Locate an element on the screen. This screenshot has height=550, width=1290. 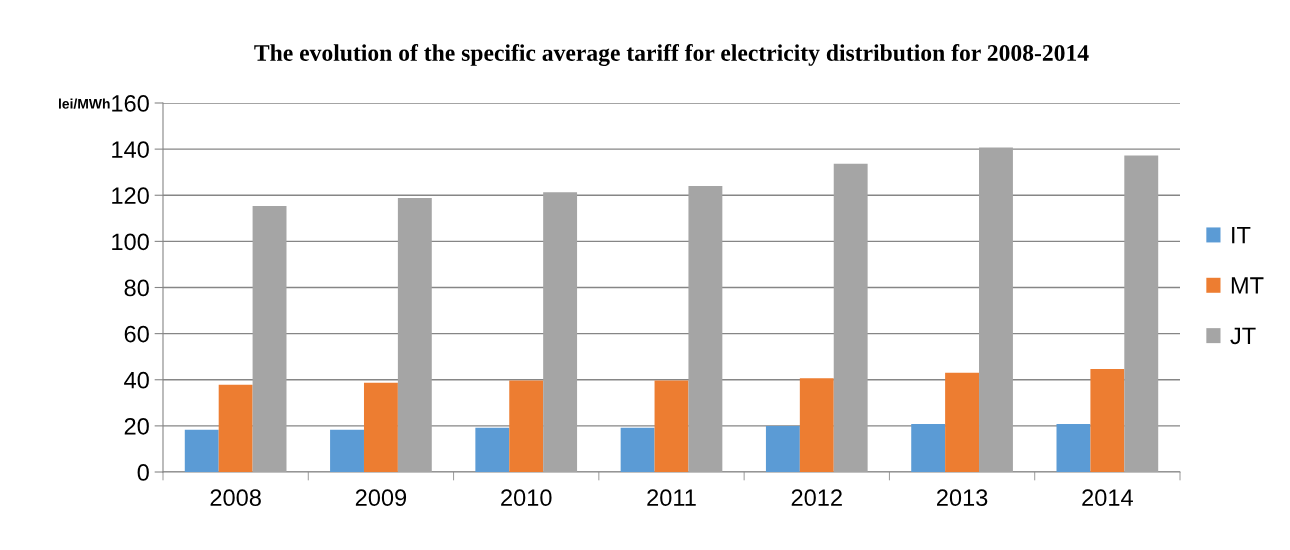
legend-label: MT is located at coordinates (1247, 285).